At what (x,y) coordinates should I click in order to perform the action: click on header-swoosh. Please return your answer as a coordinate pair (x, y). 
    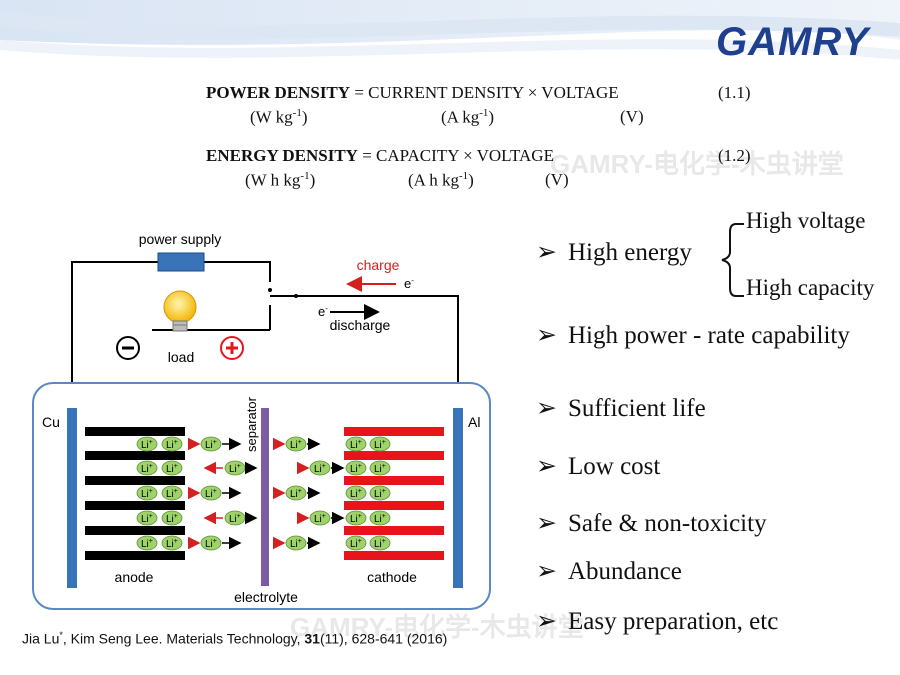
    Looking at the image, I should click on (450, 30).